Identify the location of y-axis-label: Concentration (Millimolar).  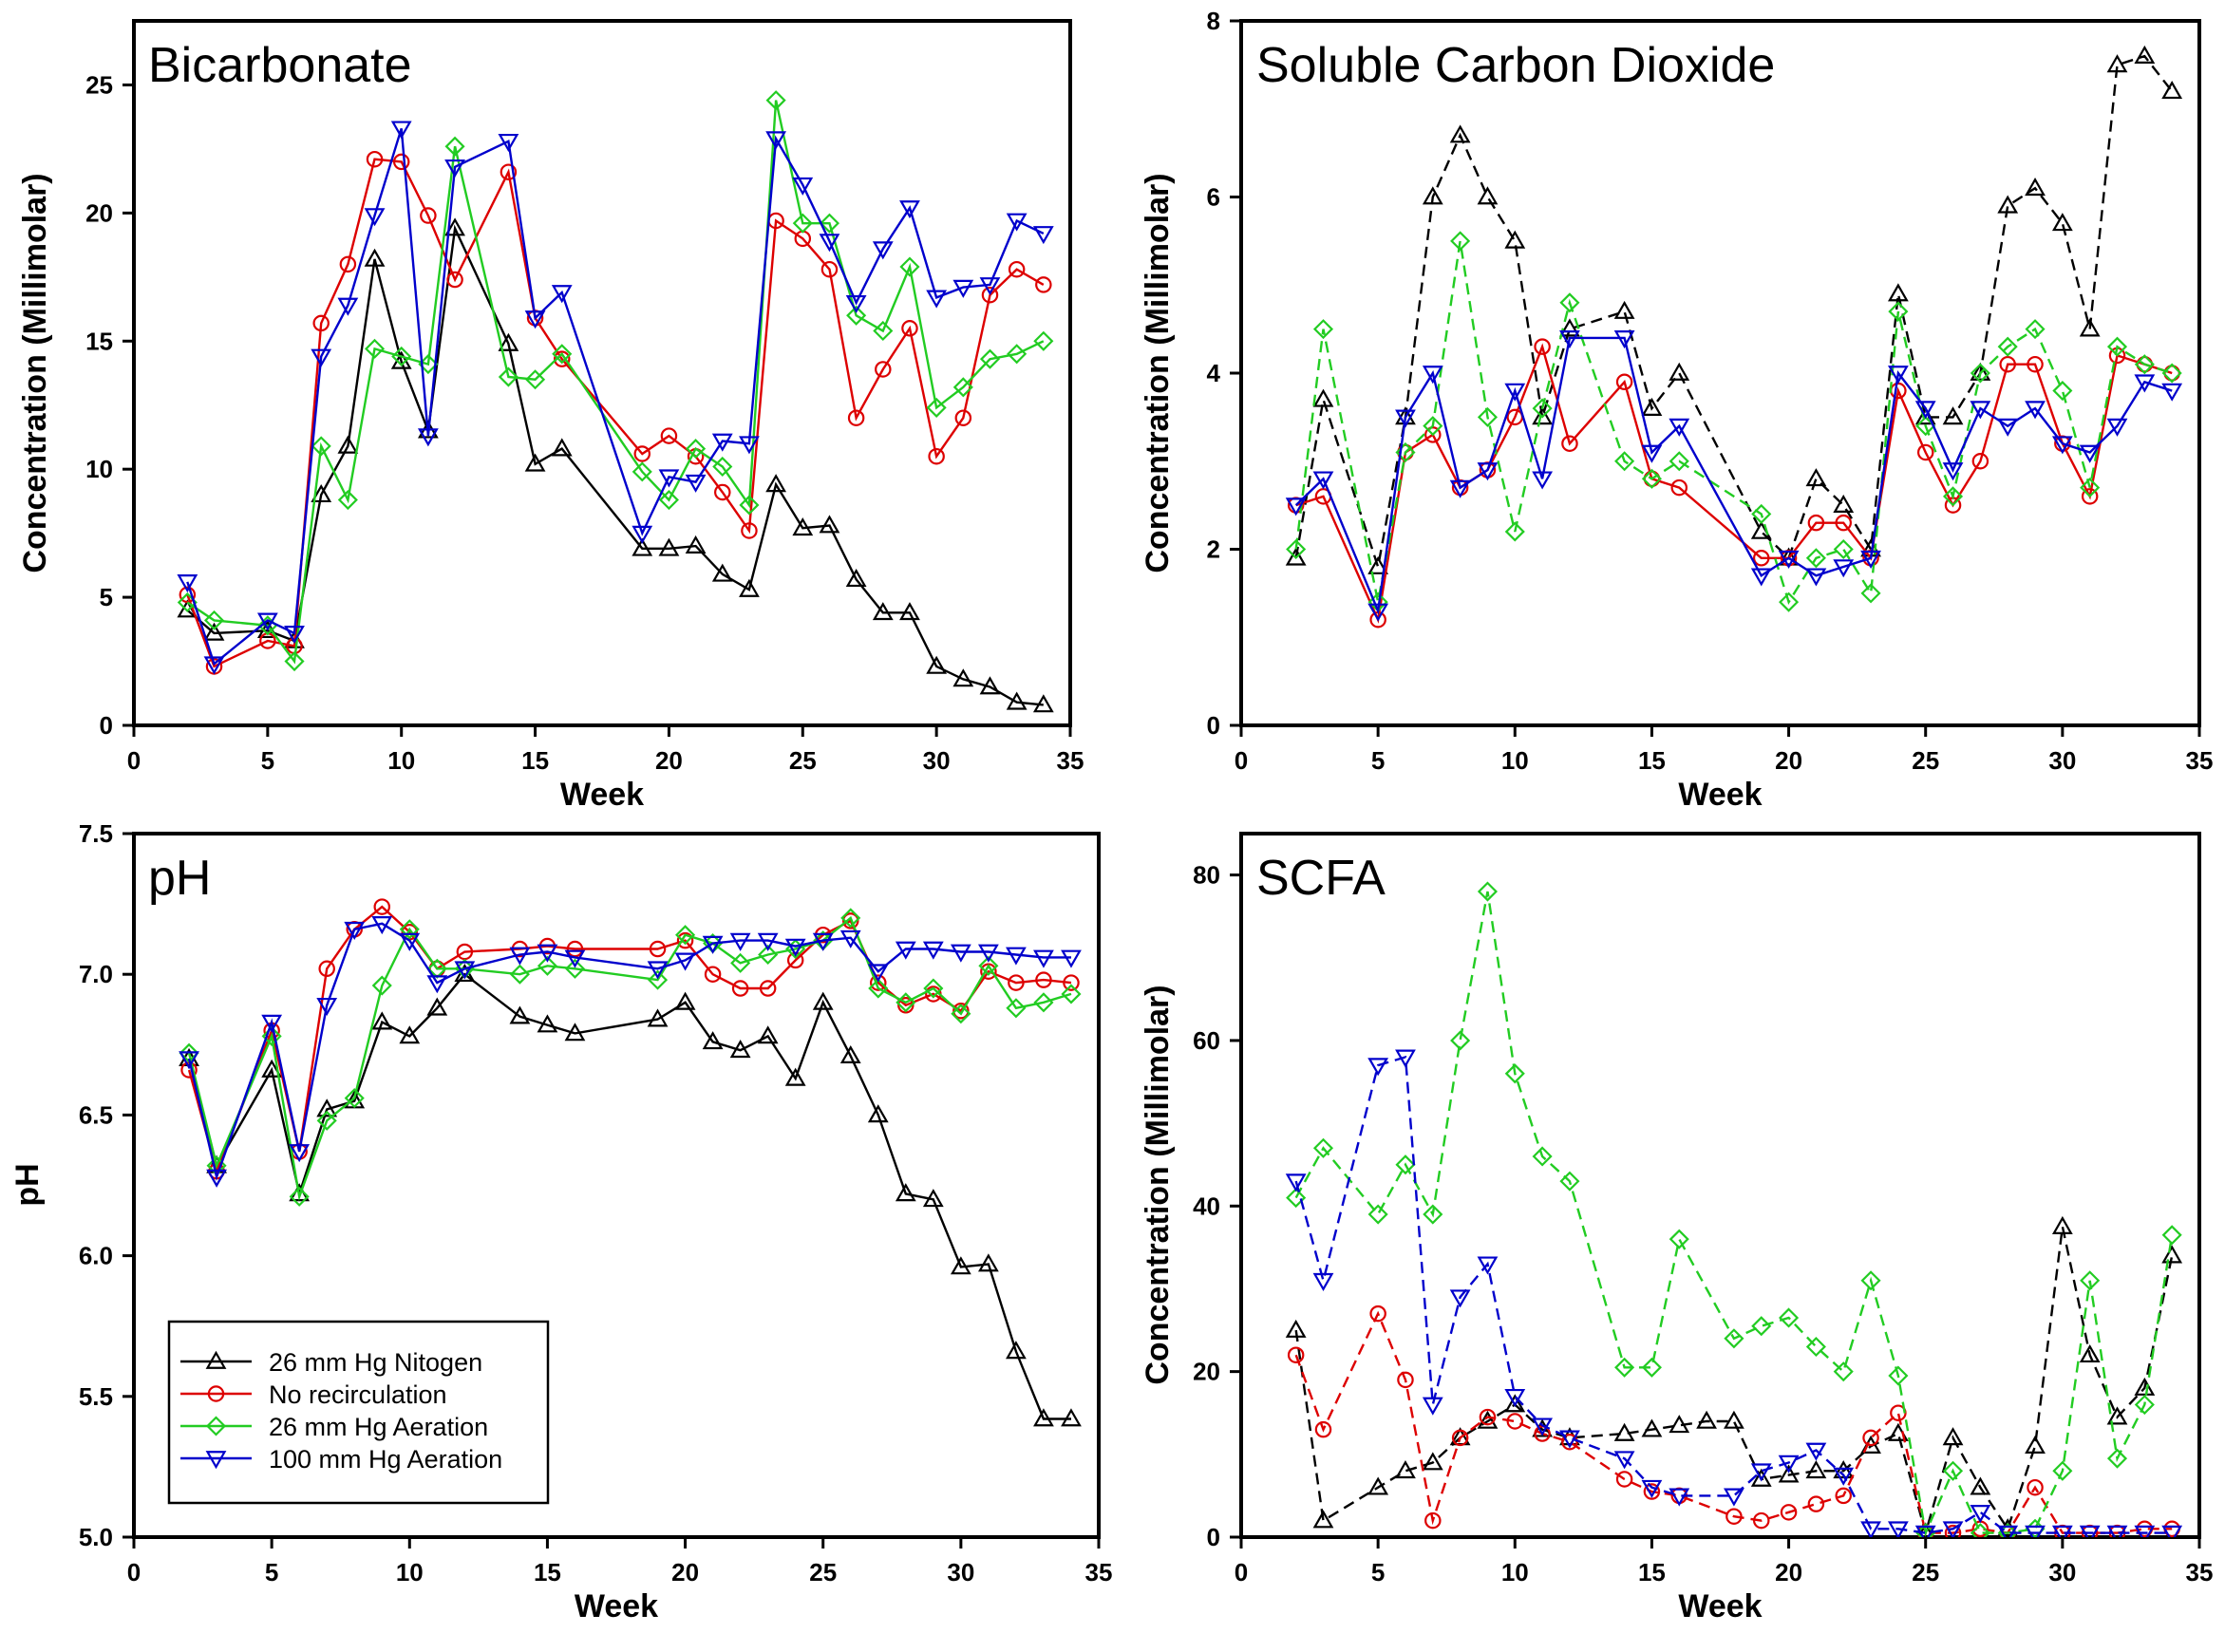
(1158, 373).